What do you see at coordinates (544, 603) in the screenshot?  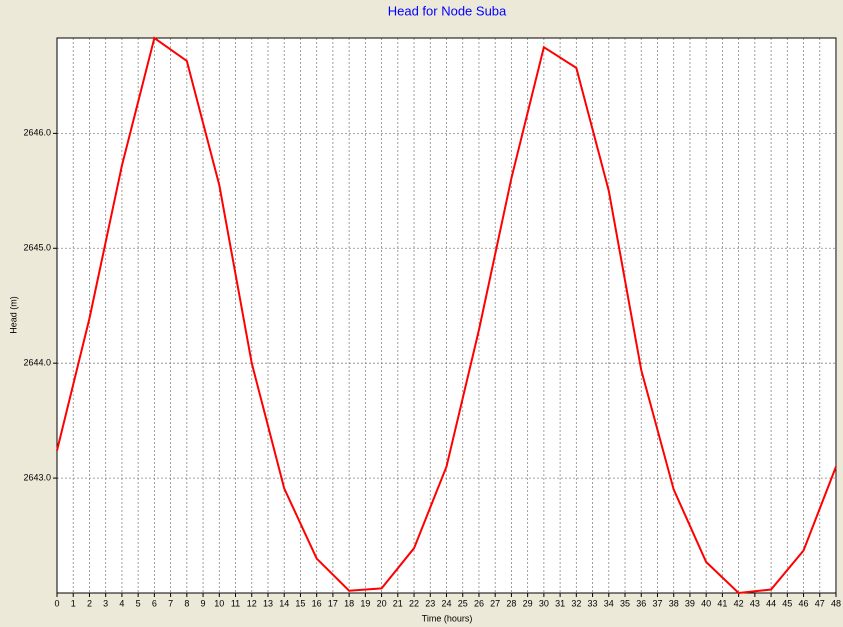 I see `x-tick-label: 30` at bounding box center [544, 603].